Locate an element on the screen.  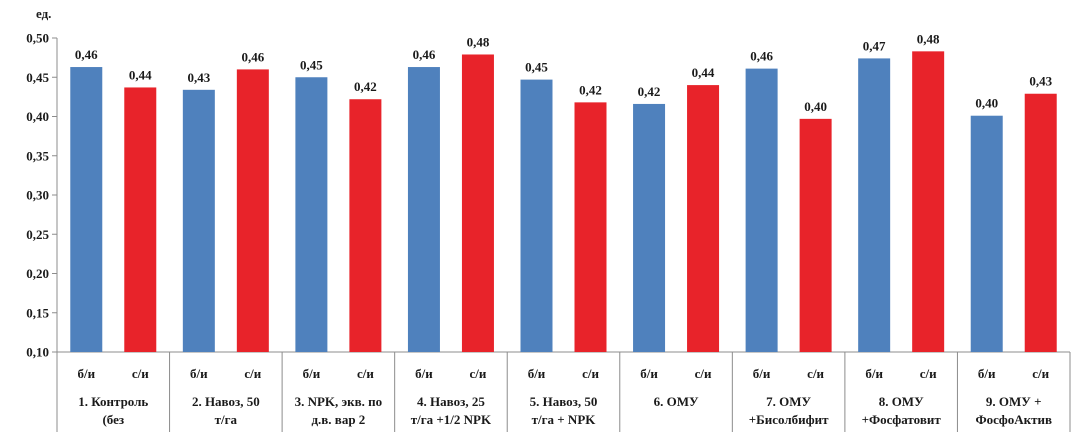
category-label: т/га +1/2 NPK is located at coordinates (451, 419).